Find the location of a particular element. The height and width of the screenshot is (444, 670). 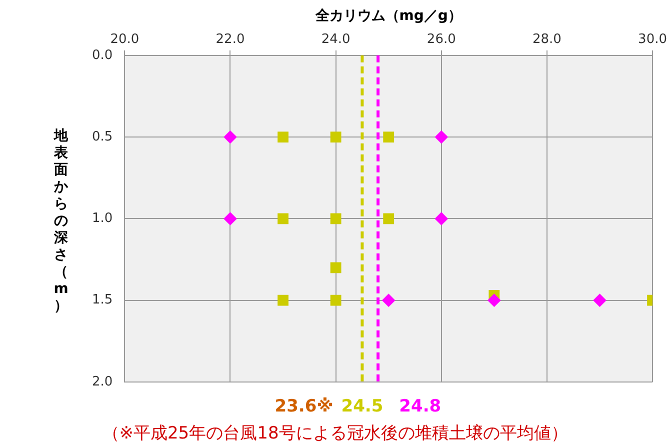

x-tick-label: 24.0 is located at coordinates (335, 39).